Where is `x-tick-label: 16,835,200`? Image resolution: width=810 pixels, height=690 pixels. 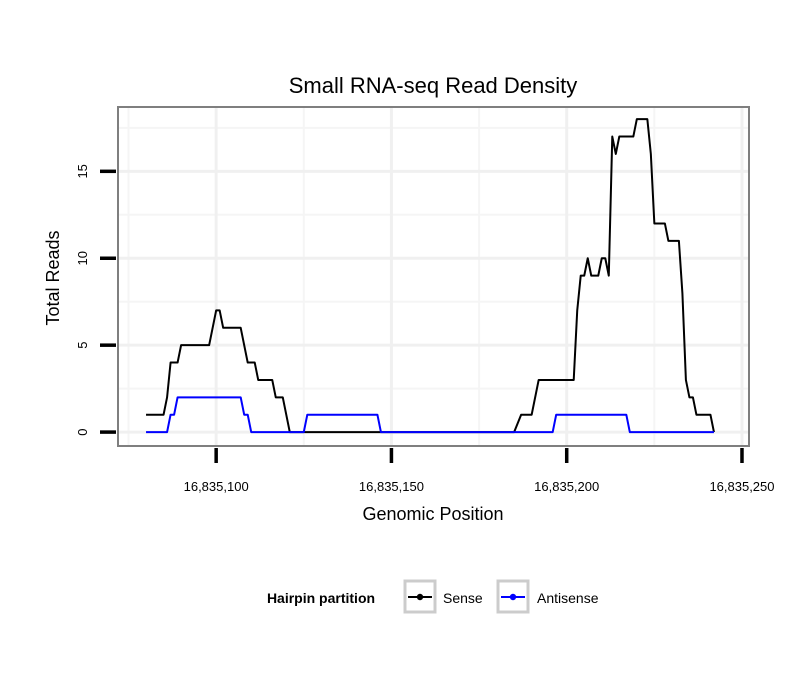
x-tick-label: 16,835,200 is located at coordinates (566, 486).